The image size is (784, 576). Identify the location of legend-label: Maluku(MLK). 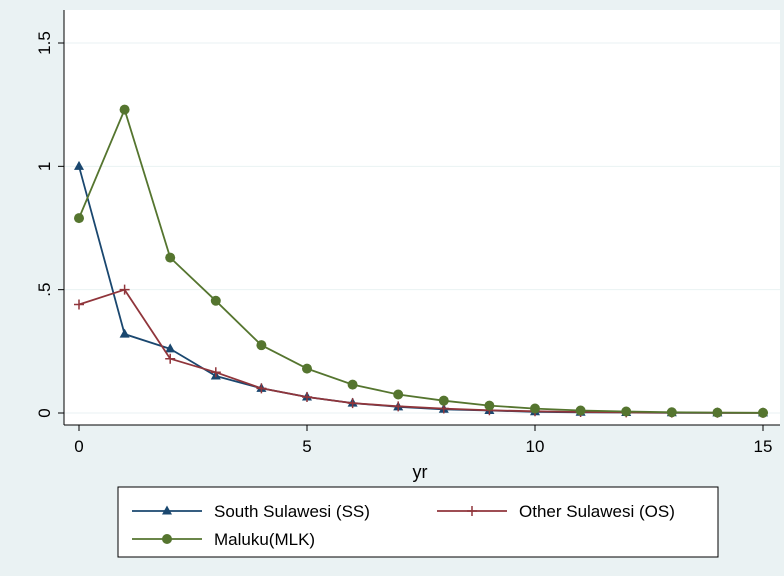
(264, 539).